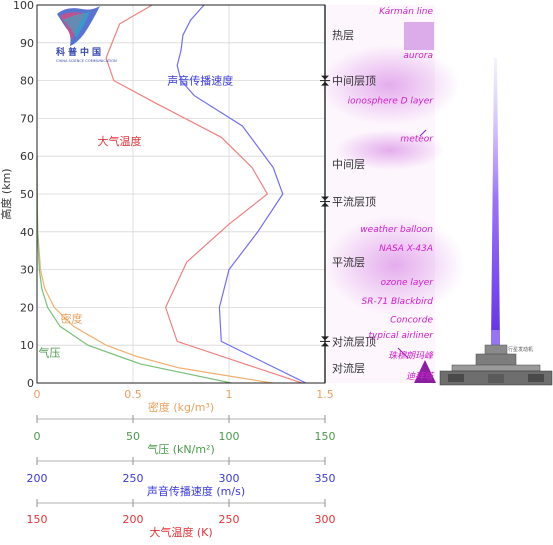  Describe the element at coordinates (133, 394) in the screenshot. I see `x-tick-label: 0.5` at that location.